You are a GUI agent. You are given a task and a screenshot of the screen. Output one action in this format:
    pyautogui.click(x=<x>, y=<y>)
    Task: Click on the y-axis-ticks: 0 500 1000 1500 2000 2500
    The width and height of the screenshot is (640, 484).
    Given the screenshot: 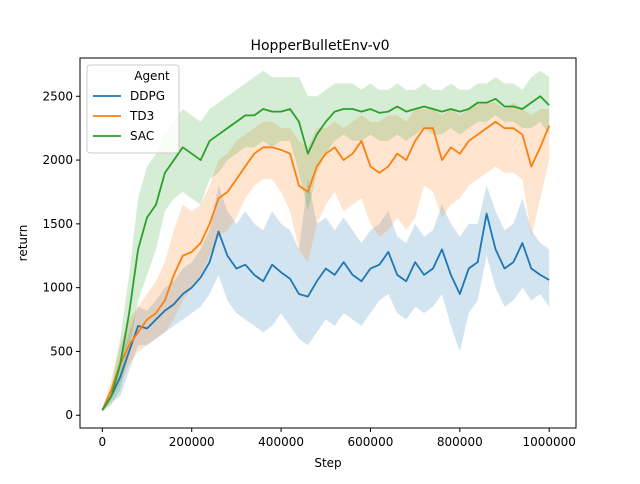 What is the action you would take?
    pyautogui.click(x=61, y=255)
    